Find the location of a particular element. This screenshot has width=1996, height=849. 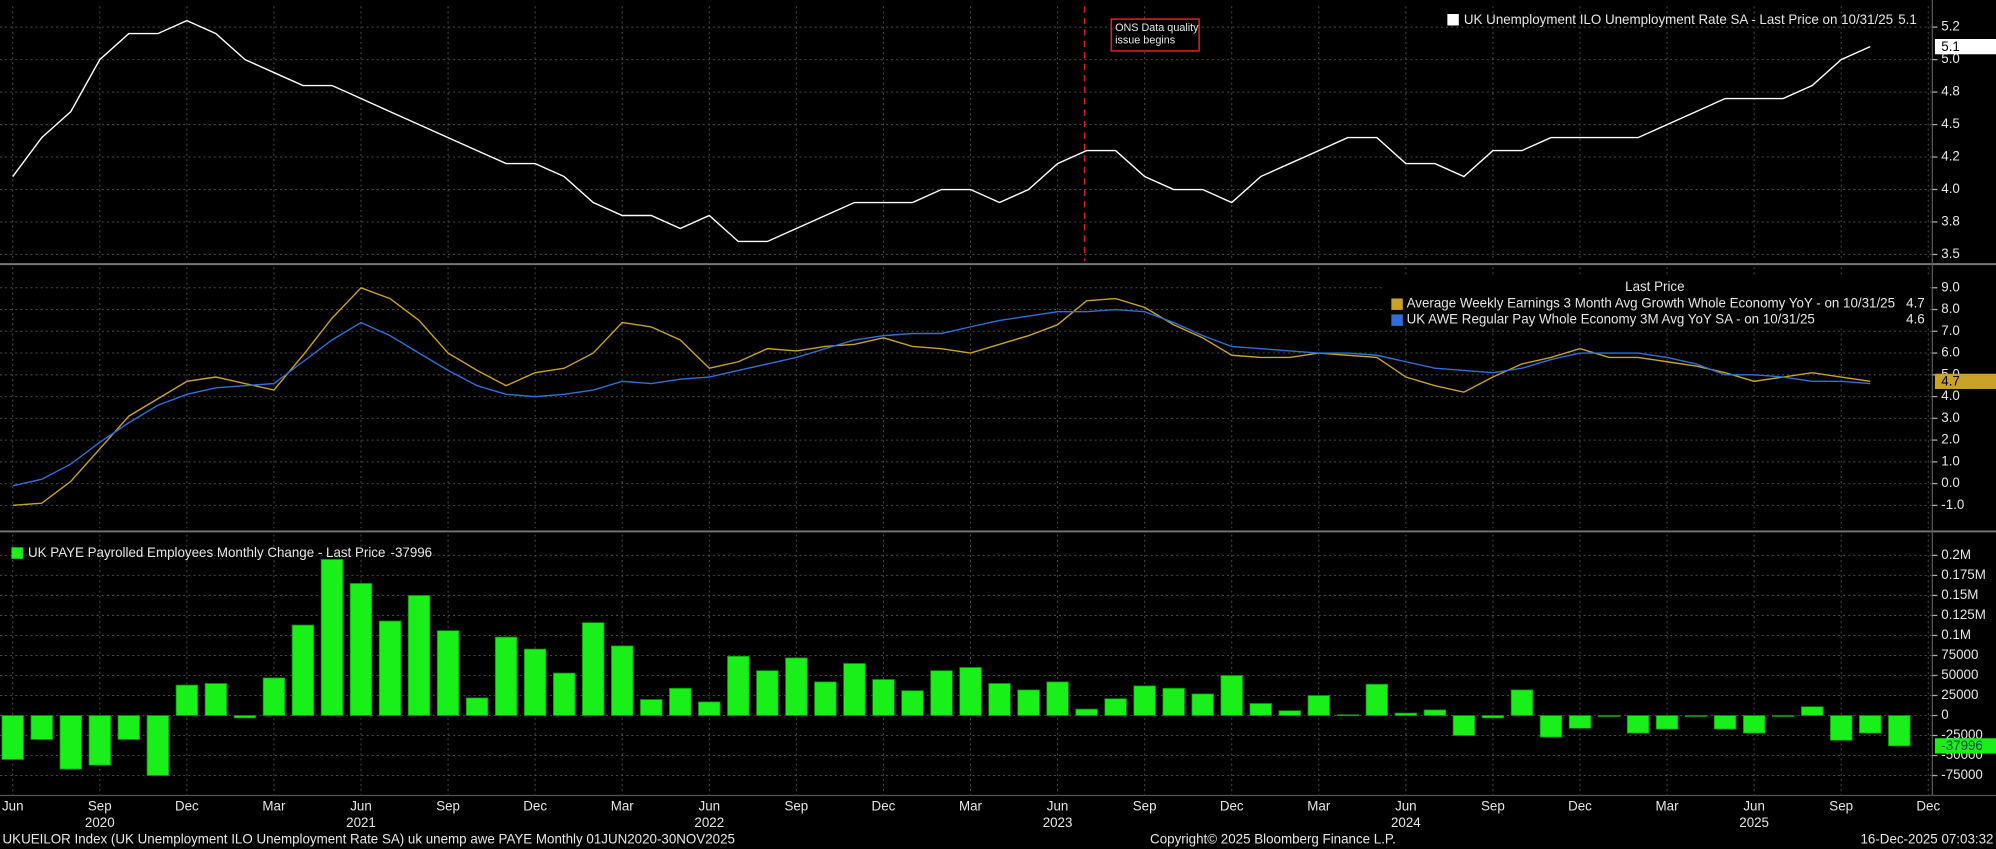

footer-center: Copyright© 2025 Bloomberg Finance L.P. is located at coordinates (1273, 839).